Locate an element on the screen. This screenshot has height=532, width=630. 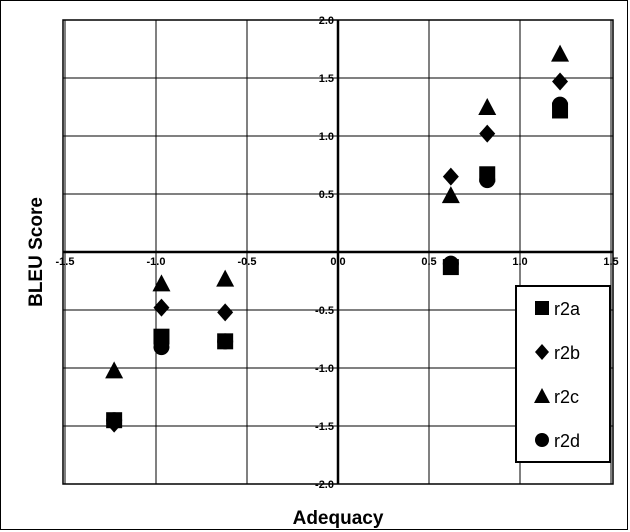
y-tick-label: -1.0 is located at coordinates (324, 369).